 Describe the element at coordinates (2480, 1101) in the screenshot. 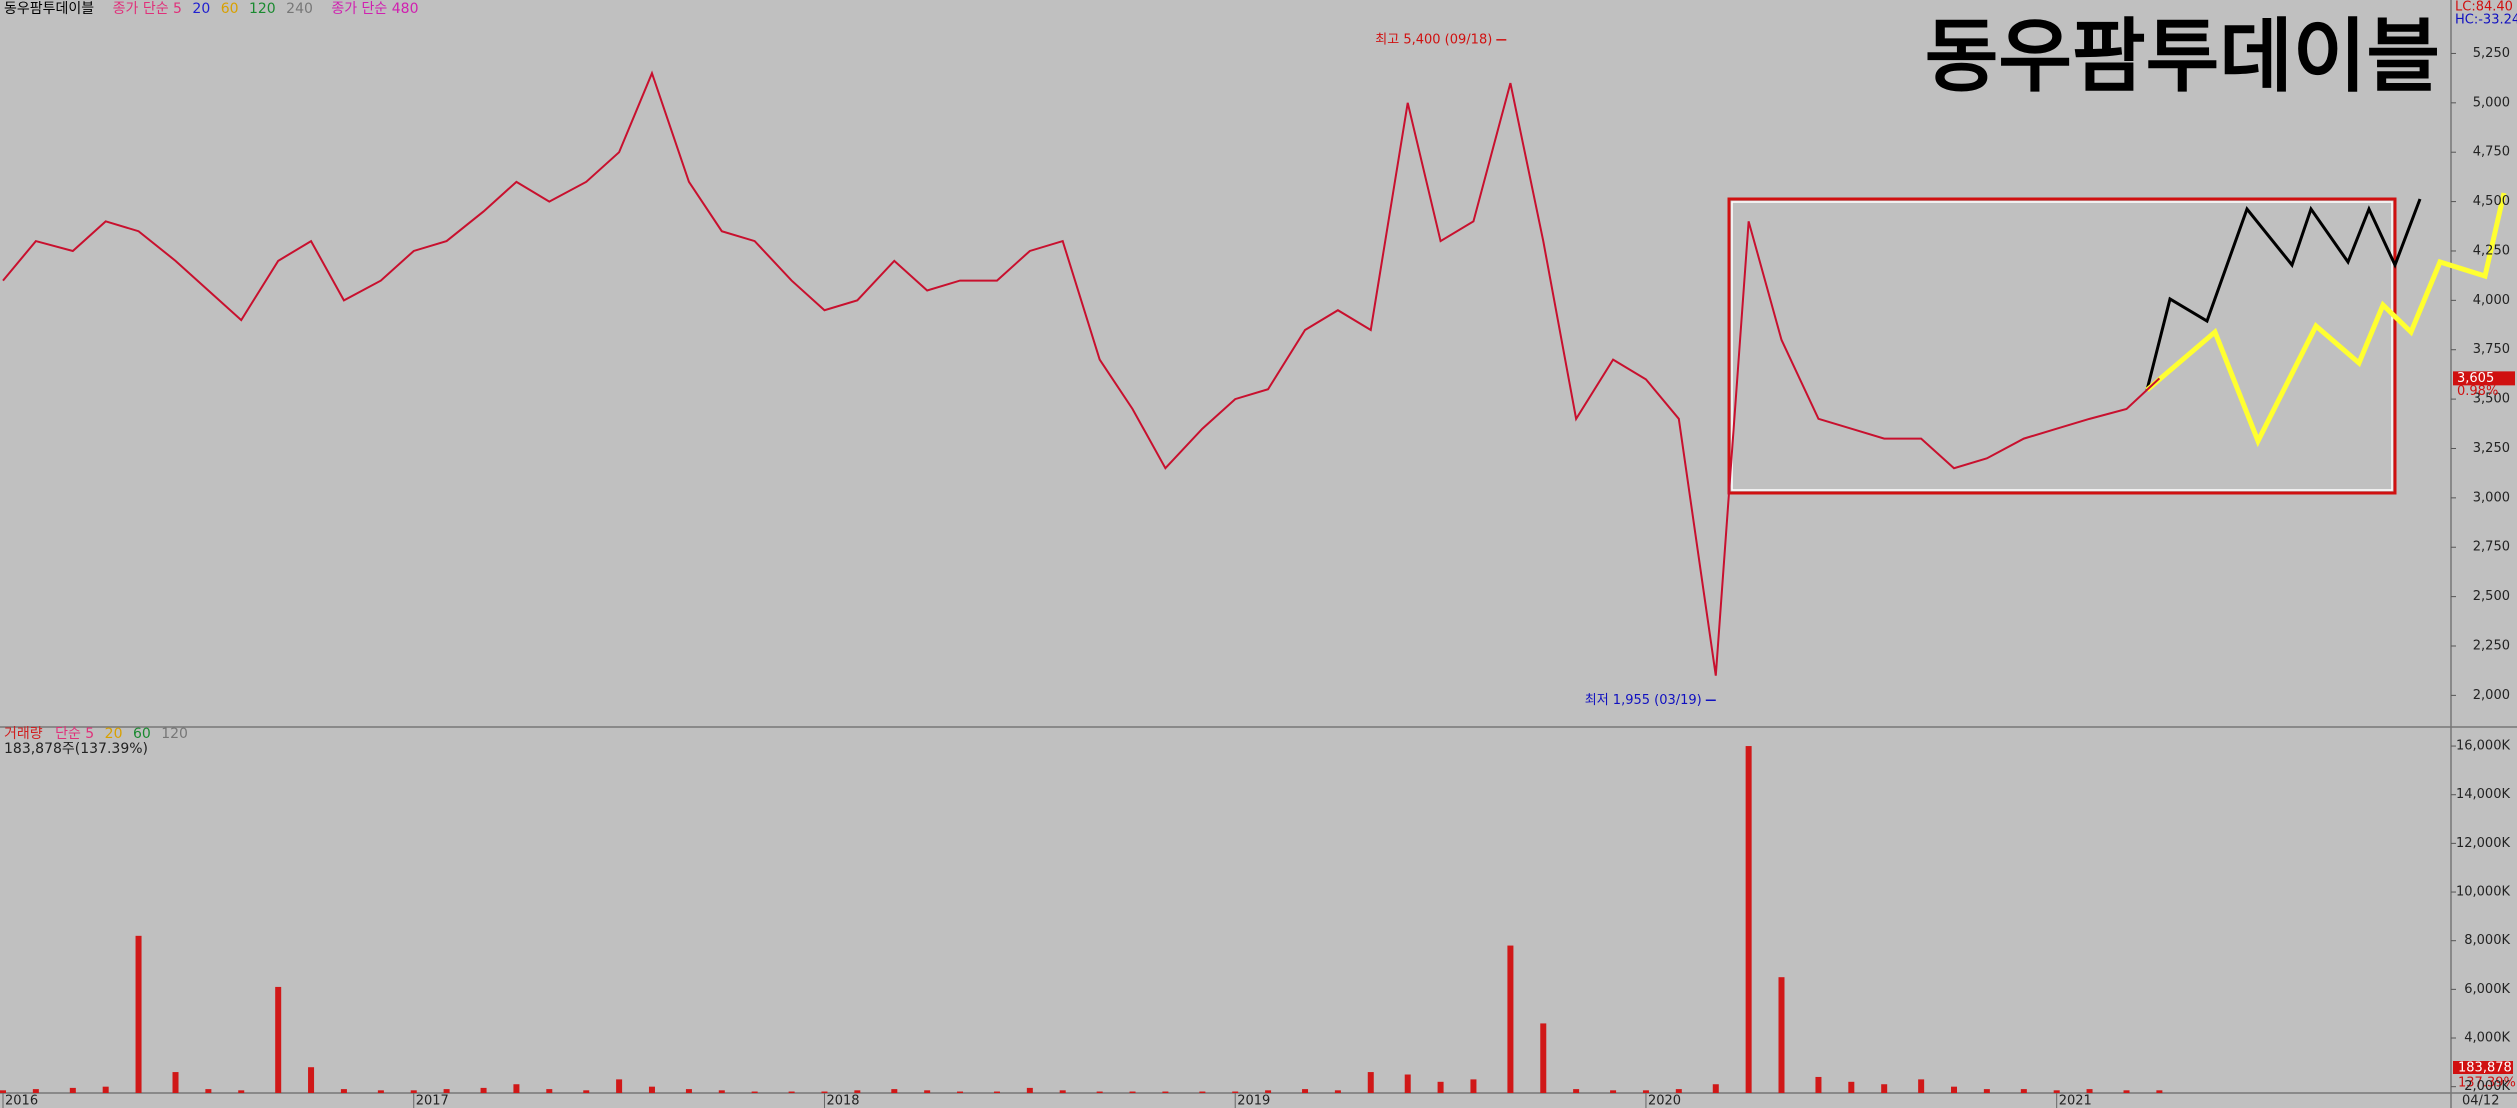

I see `date-label: 04/12` at that location.